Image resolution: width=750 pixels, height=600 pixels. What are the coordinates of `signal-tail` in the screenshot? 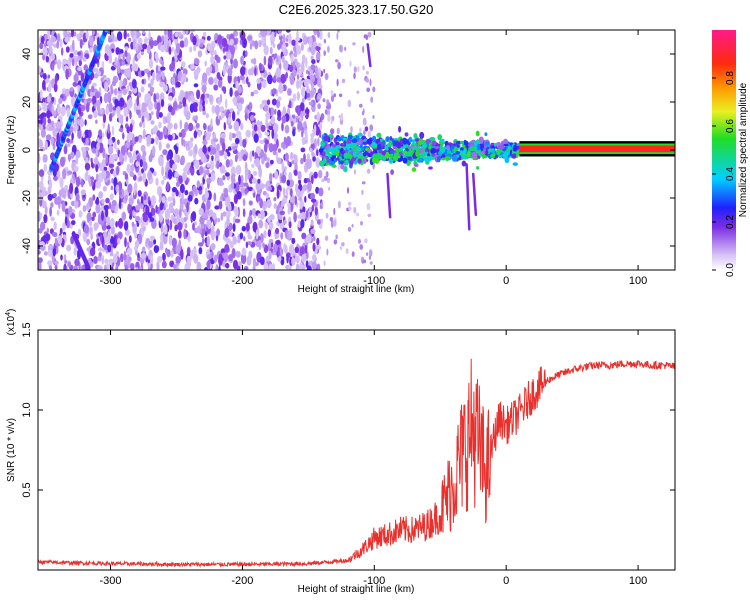 It's located at (389, 195).